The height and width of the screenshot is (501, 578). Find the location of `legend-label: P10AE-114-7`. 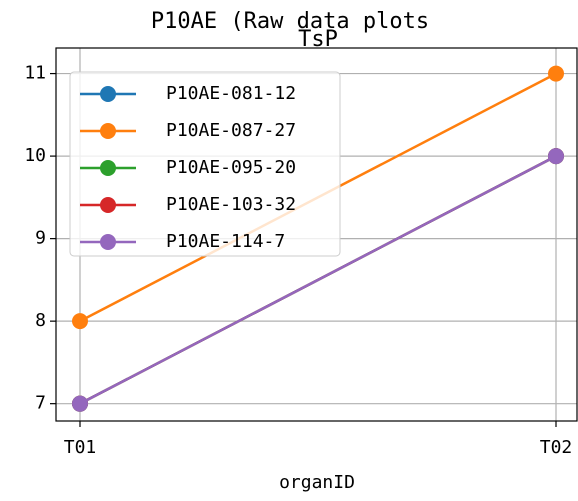

legend-label: P10AE-114-7 is located at coordinates (225, 241).